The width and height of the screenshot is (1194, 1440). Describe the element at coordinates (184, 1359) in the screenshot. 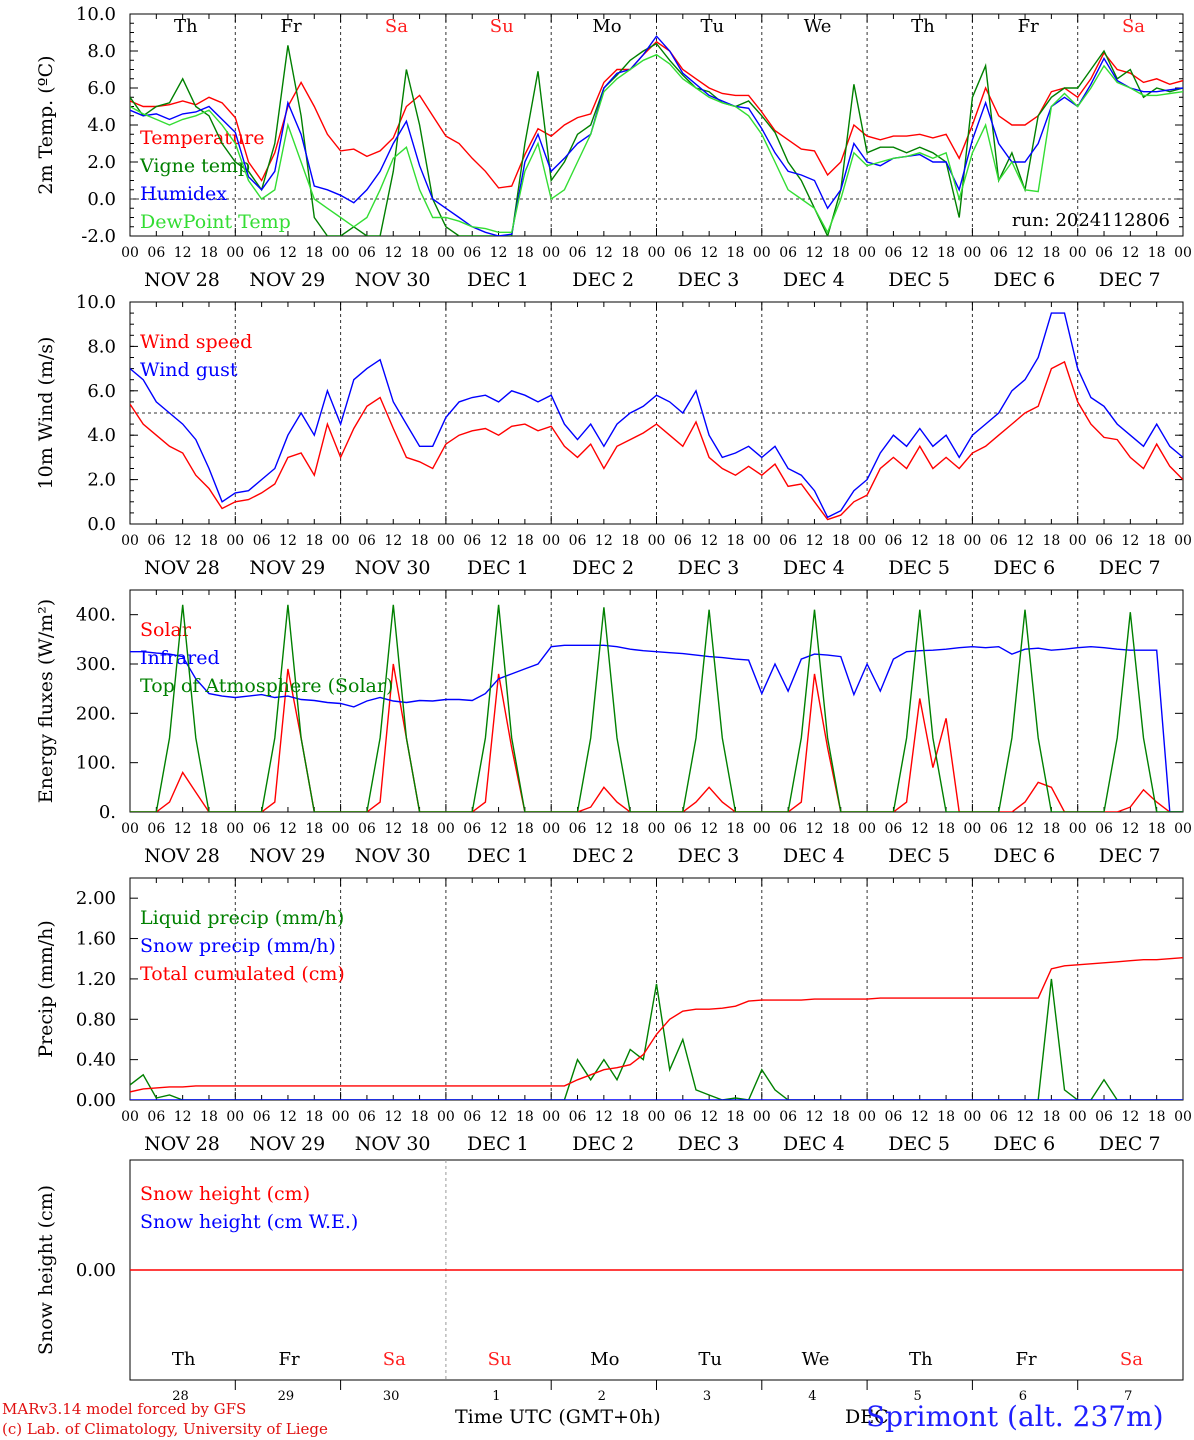

I see `day-name-bottom: Th` at that location.